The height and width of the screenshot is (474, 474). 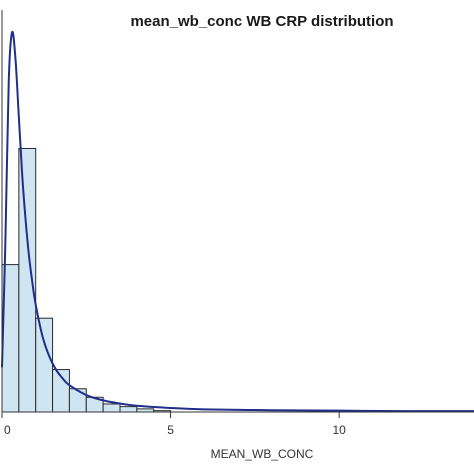 What do you see at coordinates (7, 430) in the screenshot?
I see `x-tick-label-0: 0` at bounding box center [7, 430].